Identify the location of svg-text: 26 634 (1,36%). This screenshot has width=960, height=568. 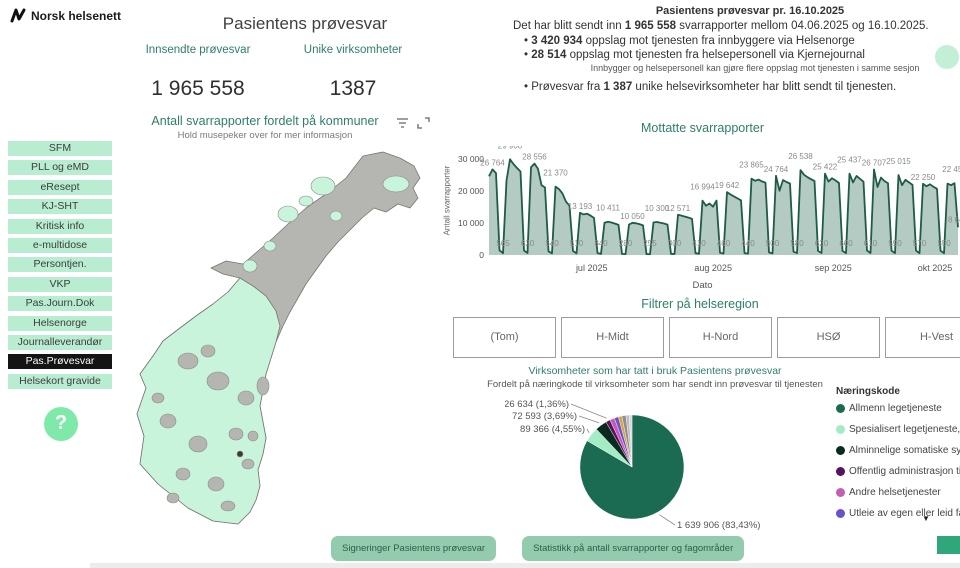
(537, 404).